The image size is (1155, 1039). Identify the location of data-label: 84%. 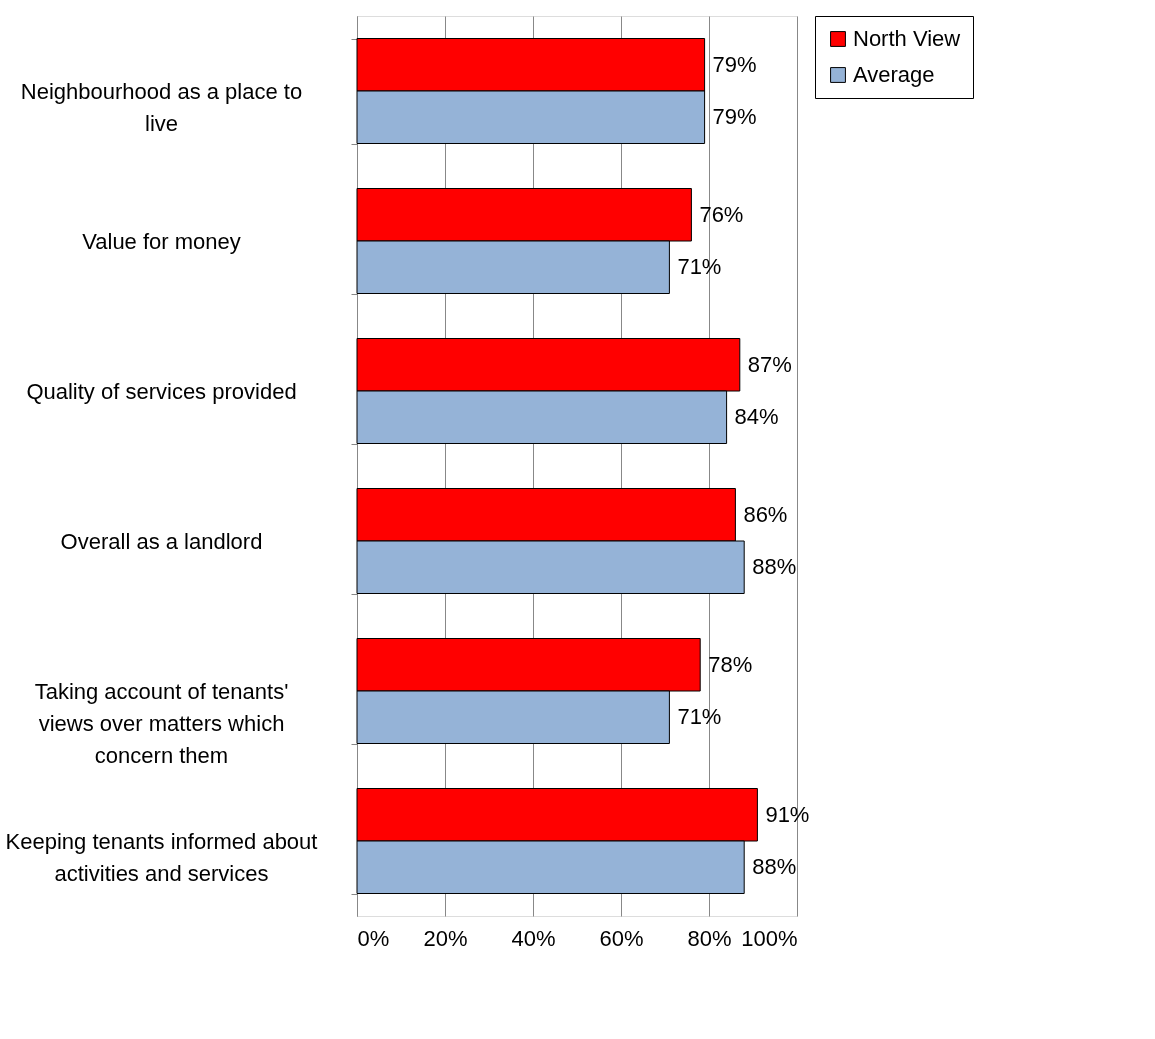
(756, 417).